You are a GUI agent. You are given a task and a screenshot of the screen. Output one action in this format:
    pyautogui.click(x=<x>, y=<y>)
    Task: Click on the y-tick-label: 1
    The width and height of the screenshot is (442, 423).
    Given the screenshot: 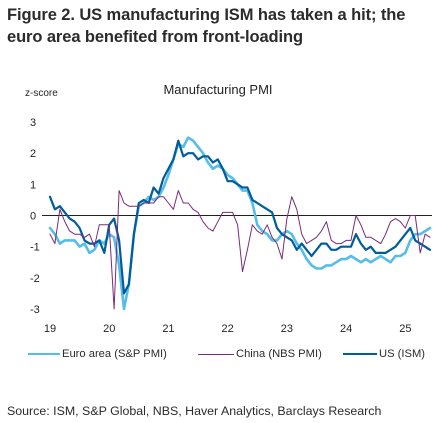 What is the action you would take?
    pyautogui.click(x=33, y=185)
    